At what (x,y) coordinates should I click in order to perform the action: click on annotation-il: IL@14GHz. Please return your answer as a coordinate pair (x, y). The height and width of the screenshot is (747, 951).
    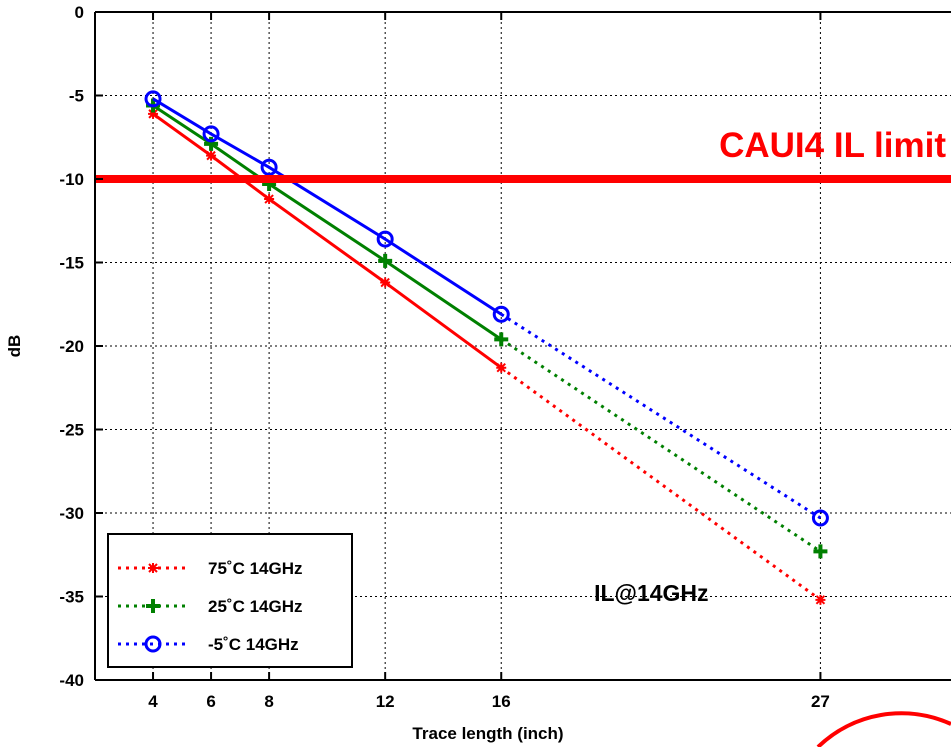
    Looking at the image, I should click on (651, 593).